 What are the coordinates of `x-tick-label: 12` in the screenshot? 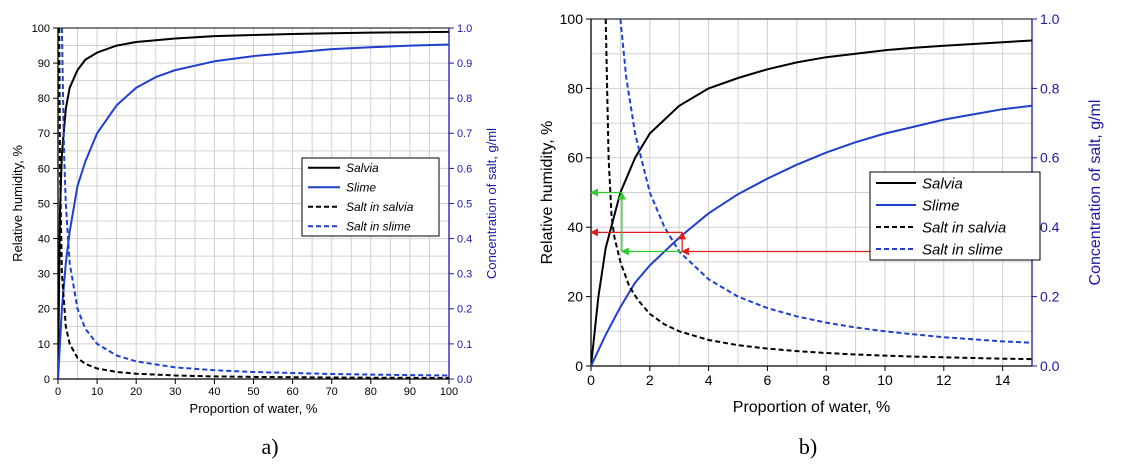 It's located at (944, 380).